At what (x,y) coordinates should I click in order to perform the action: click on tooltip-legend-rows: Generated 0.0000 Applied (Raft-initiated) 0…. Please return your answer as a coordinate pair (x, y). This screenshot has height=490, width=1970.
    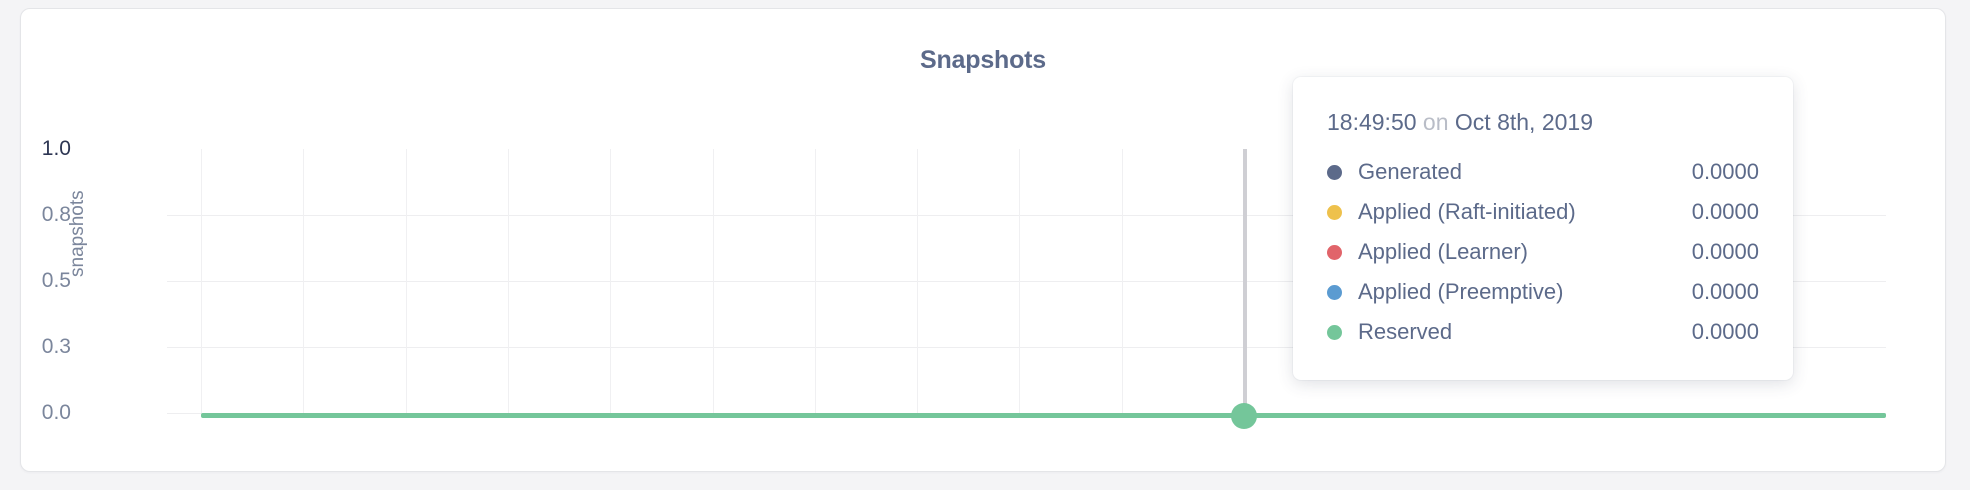
    Looking at the image, I should click on (1543, 252).